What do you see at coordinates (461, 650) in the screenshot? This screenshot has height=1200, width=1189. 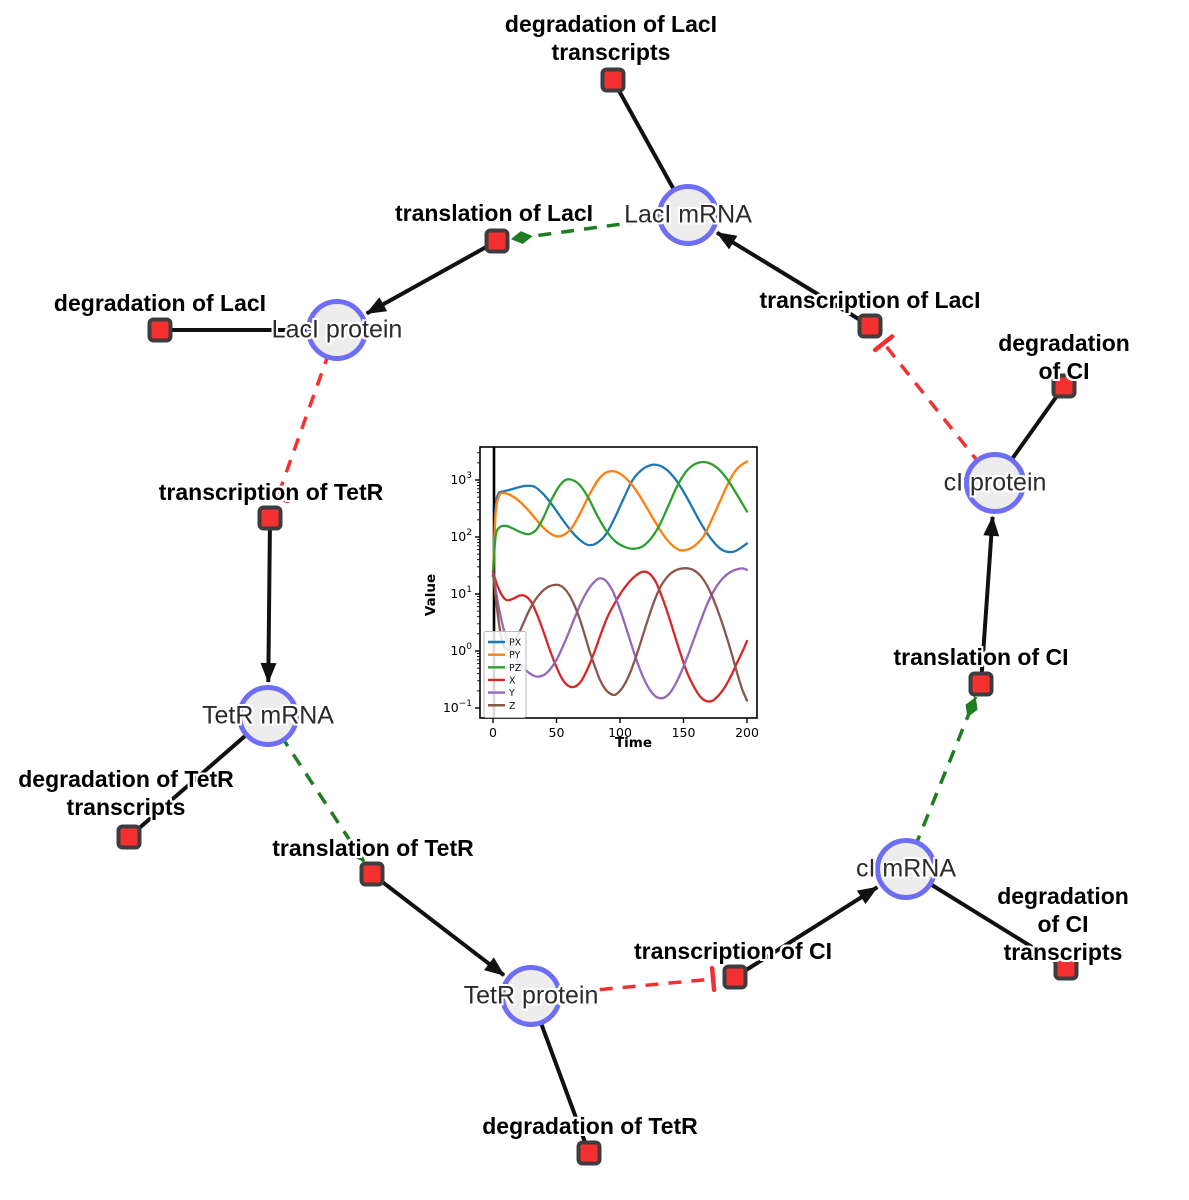 I see `y-tick-label-1e0: 10⁰` at bounding box center [461, 650].